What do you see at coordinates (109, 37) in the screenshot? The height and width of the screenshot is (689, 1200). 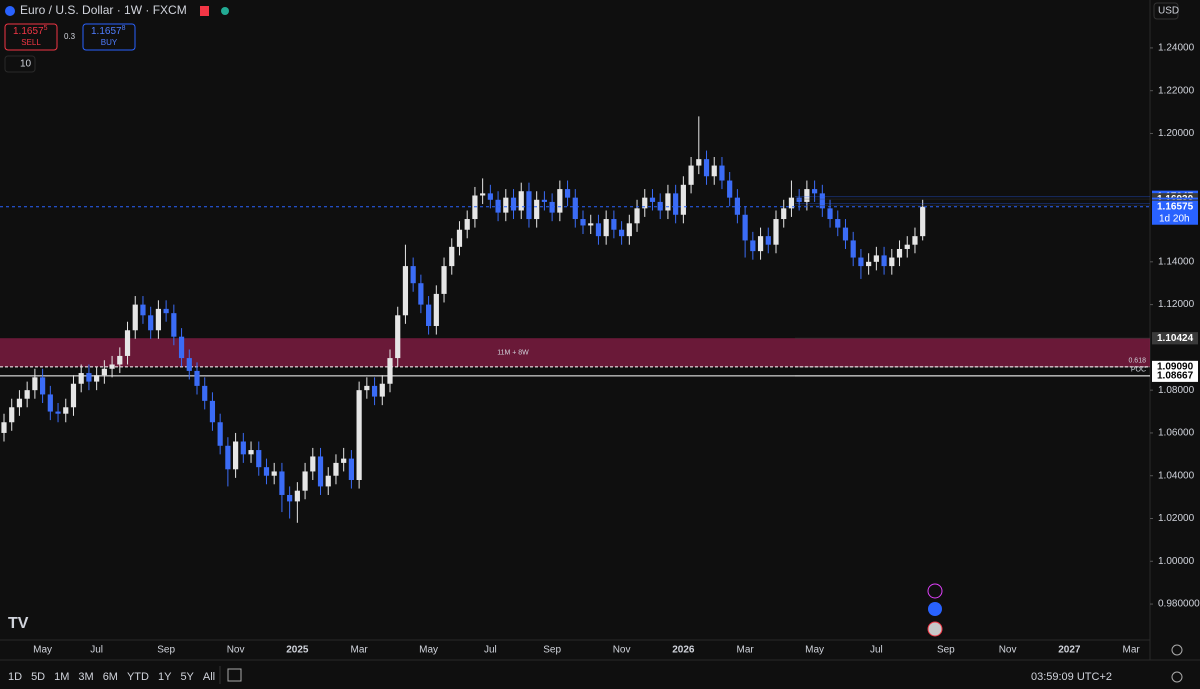 I see `buy-button` at bounding box center [109, 37].